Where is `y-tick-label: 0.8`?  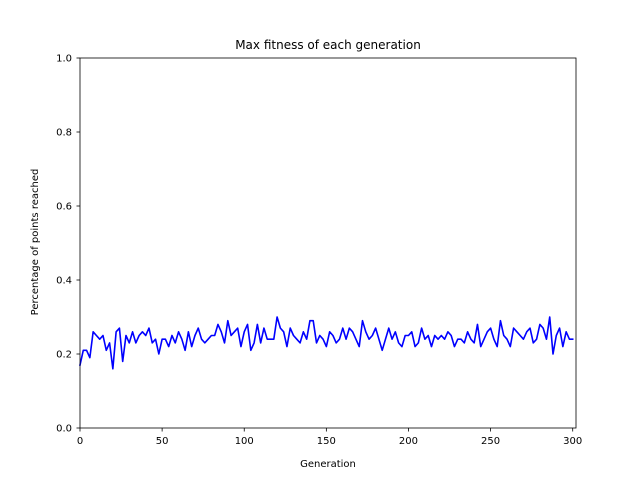
y-tick-label: 0.8 is located at coordinates (64, 133).